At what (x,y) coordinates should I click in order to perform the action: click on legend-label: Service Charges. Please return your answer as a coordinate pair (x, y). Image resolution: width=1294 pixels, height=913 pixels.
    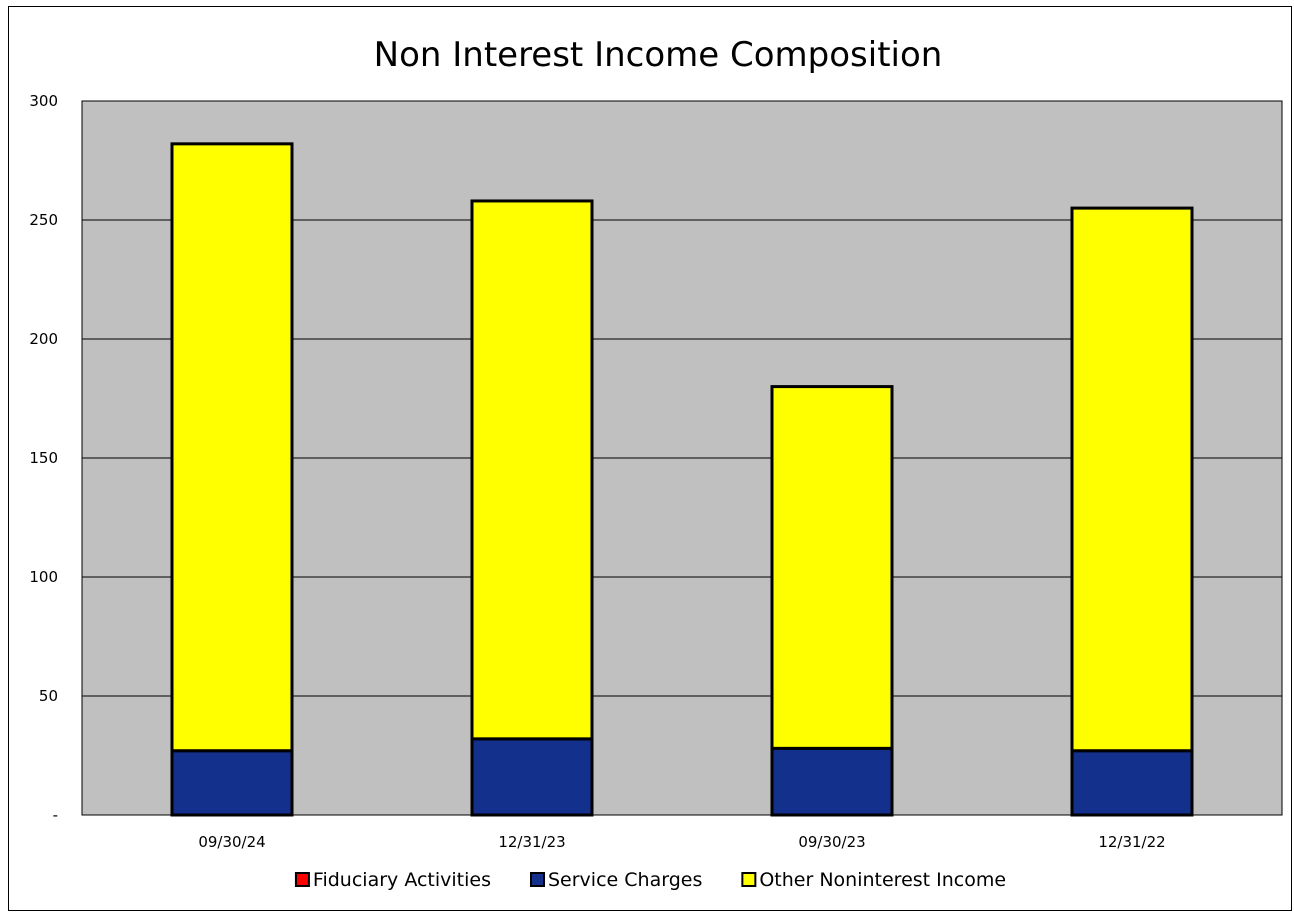
    Looking at the image, I should click on (625, 880).